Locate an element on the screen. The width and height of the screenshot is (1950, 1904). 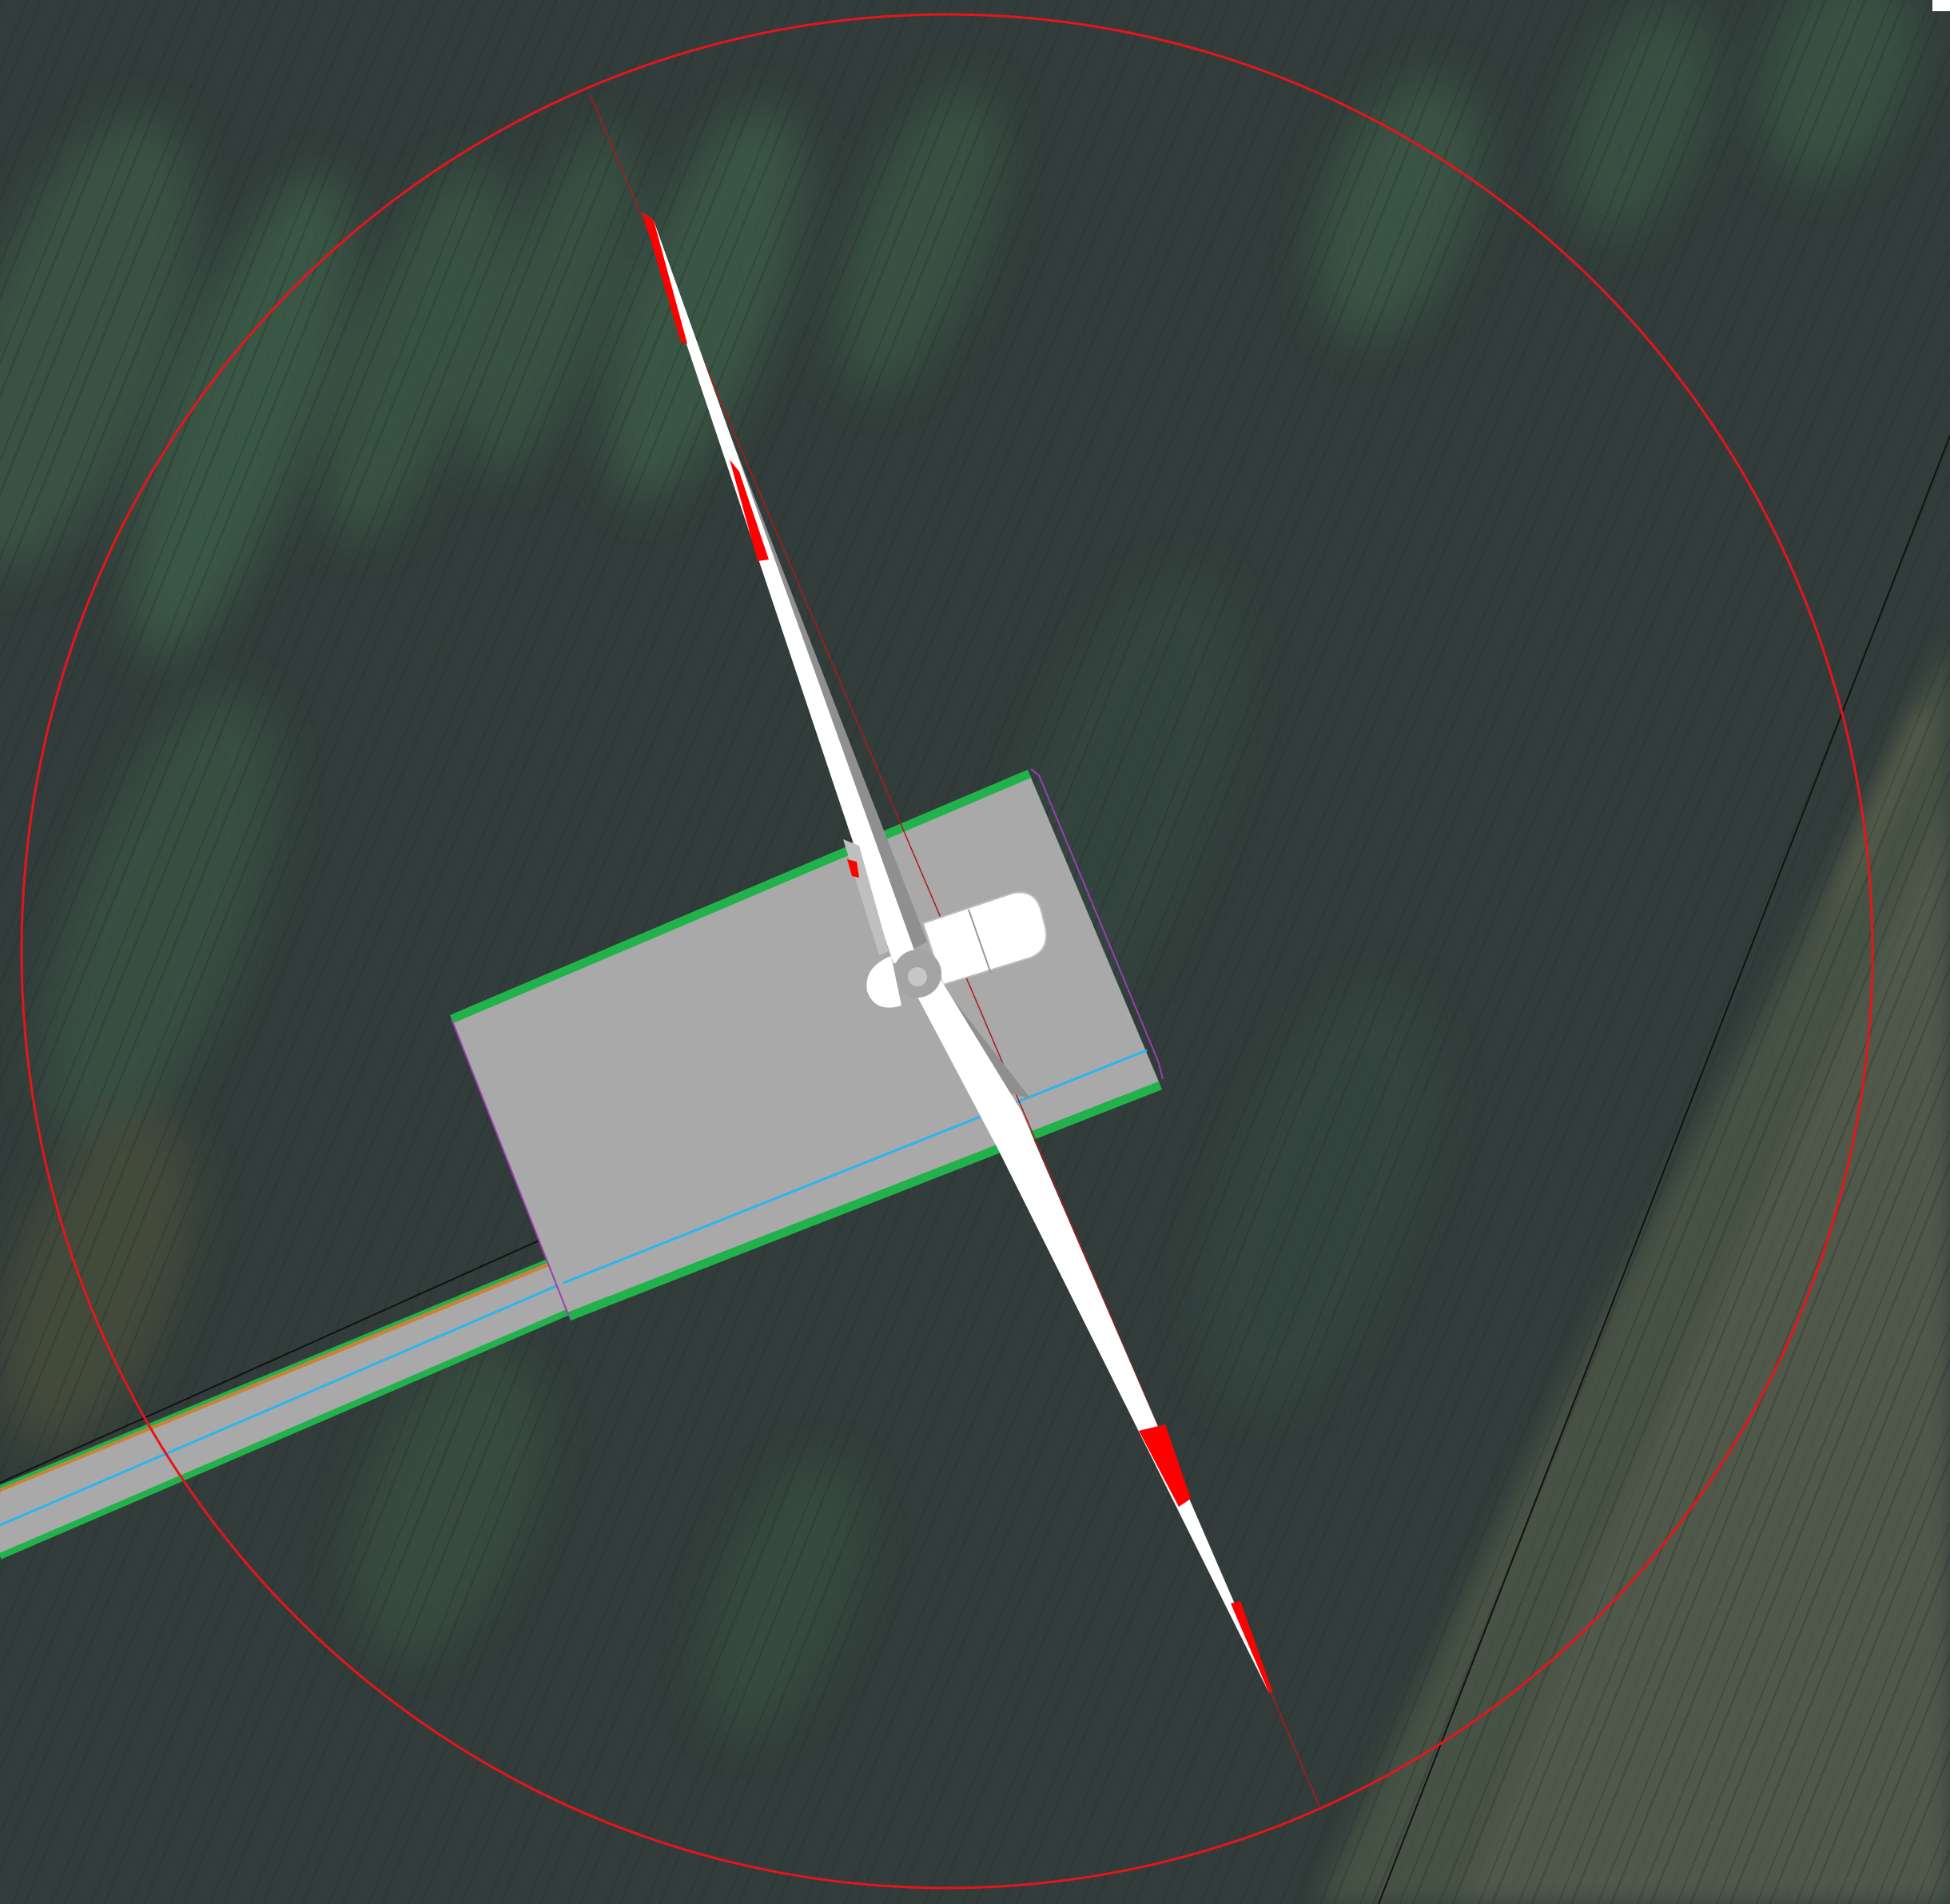
road-centerline is located at coordinates (282, 1404).